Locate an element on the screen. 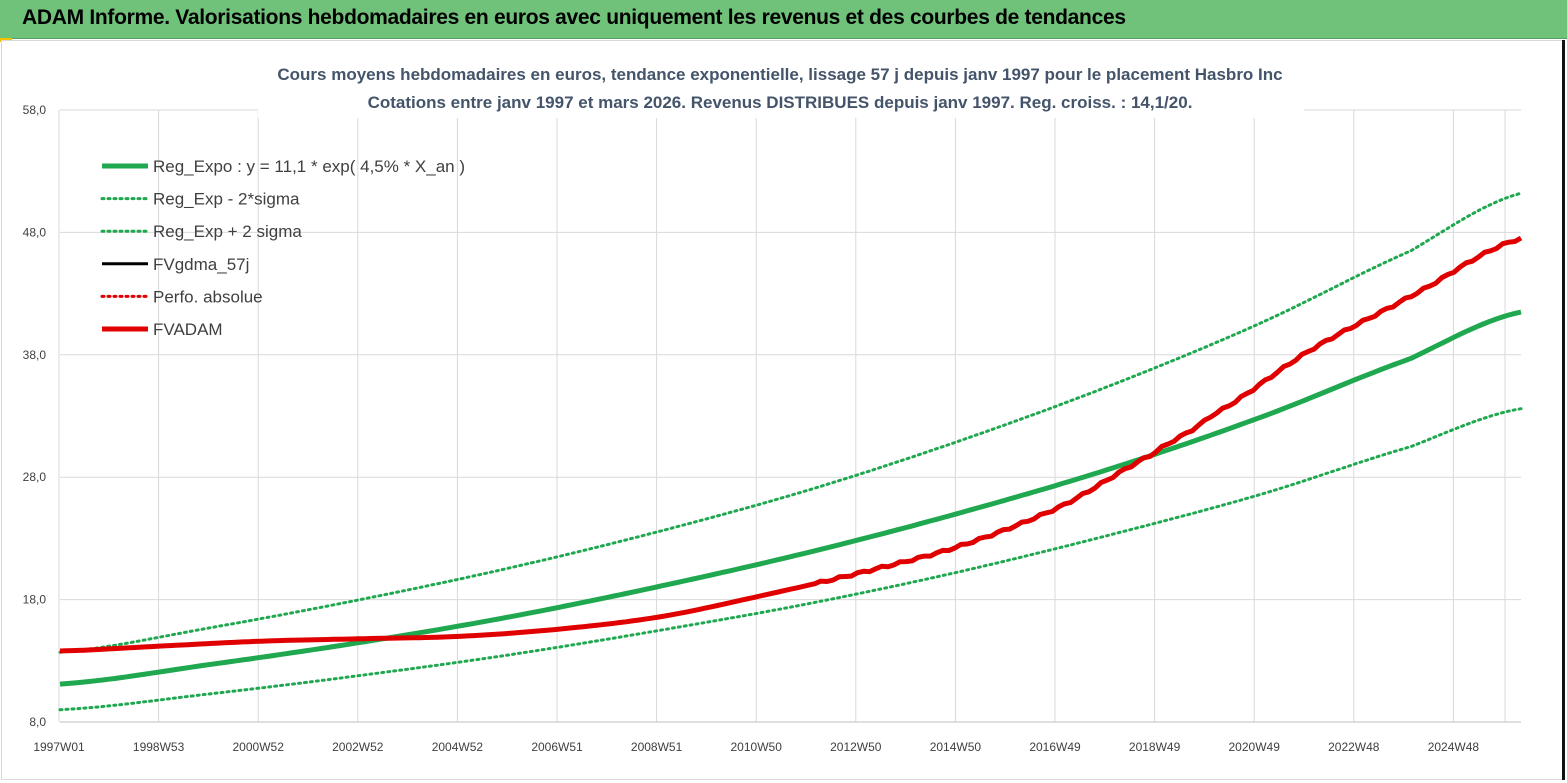 This screenshot has height=783, width=1567. legend-label-1: Reg_Exp - 2*sigma is located at coordinates (226, 199).